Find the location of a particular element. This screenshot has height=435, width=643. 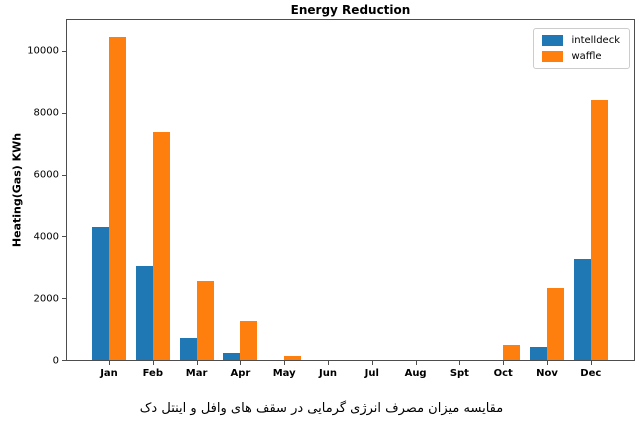

legend-label-intelldeck: intelldeck is located at coordinates (595, 40).